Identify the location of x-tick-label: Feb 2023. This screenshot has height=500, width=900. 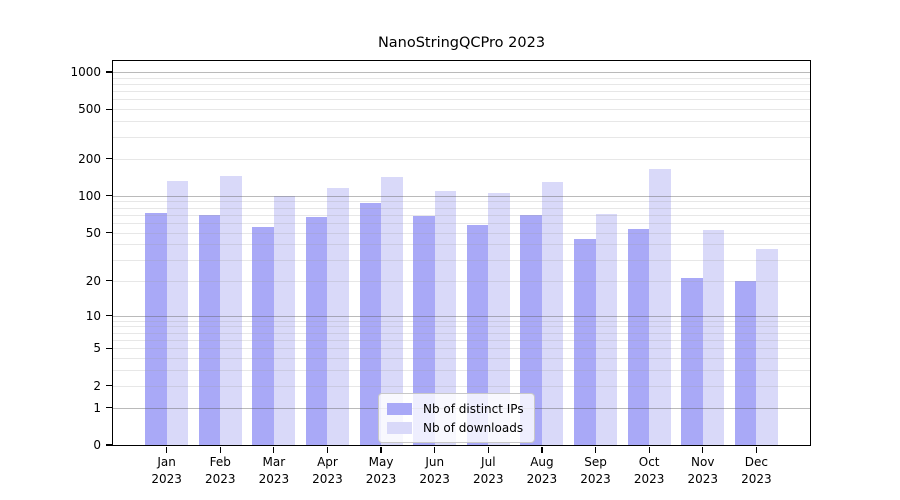
(220, 470).